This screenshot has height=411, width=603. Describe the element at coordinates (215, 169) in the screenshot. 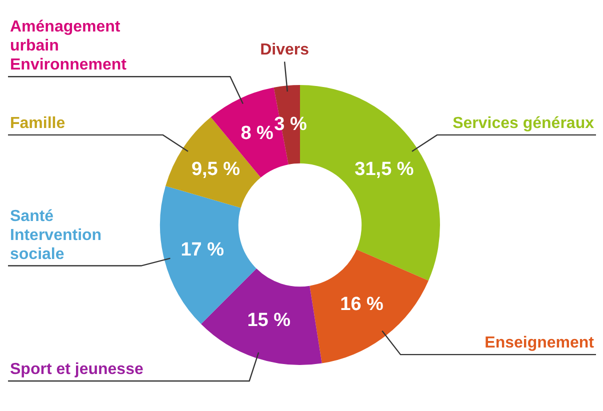

I see `data-label: 9,5 %` at that location.